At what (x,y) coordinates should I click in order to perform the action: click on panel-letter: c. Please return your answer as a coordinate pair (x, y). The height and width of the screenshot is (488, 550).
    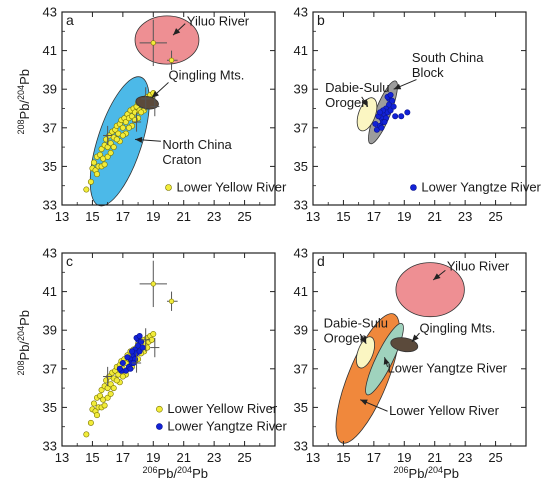
    Looking at the image, I should click on (69, 261).